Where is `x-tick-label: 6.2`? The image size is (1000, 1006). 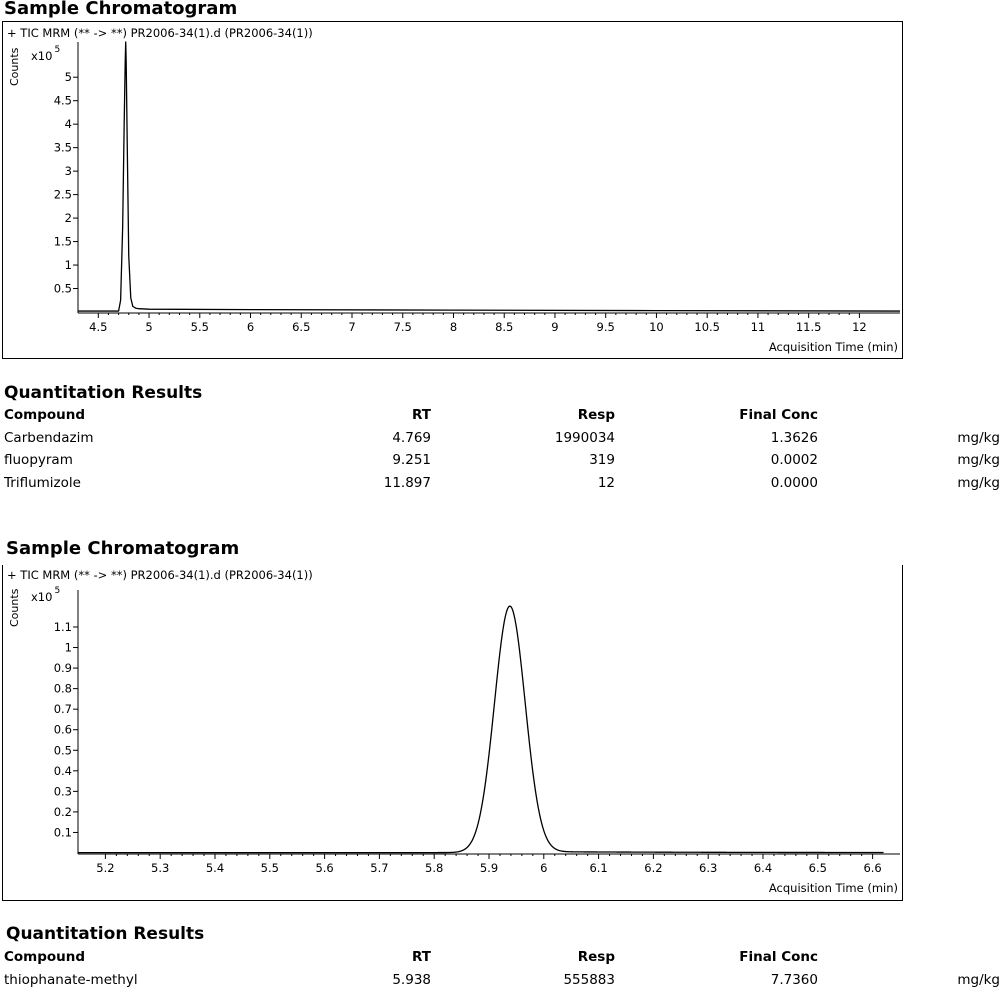 x-tick-label: 6.2 is located at coordinates (653, 868).